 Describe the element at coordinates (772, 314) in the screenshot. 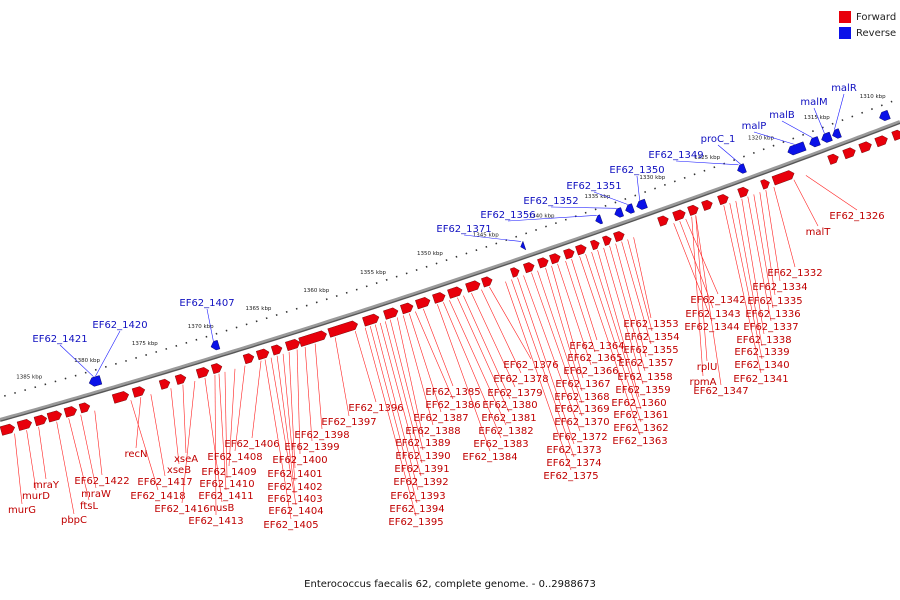

I see `forward-gene-label: EF62_1336` at that location.